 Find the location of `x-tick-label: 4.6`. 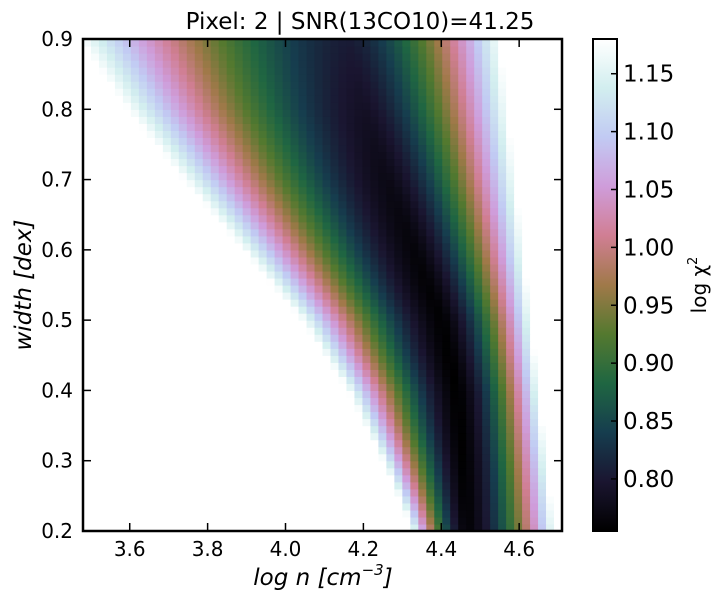

x-tick-label: 4.6 is located at coordinates (519, 549).